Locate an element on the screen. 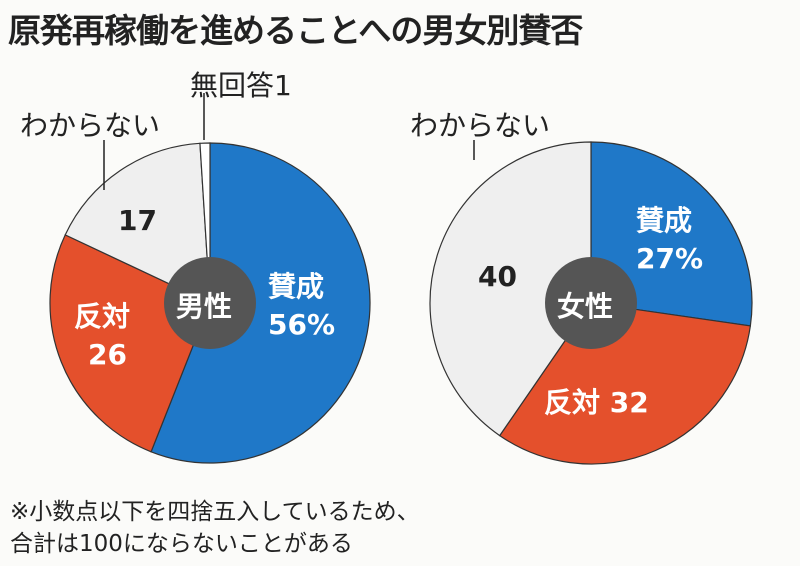 The width and height of the screenshot is (800, 566). value-oppose-male: 26 is located at coordinates (107, 354).